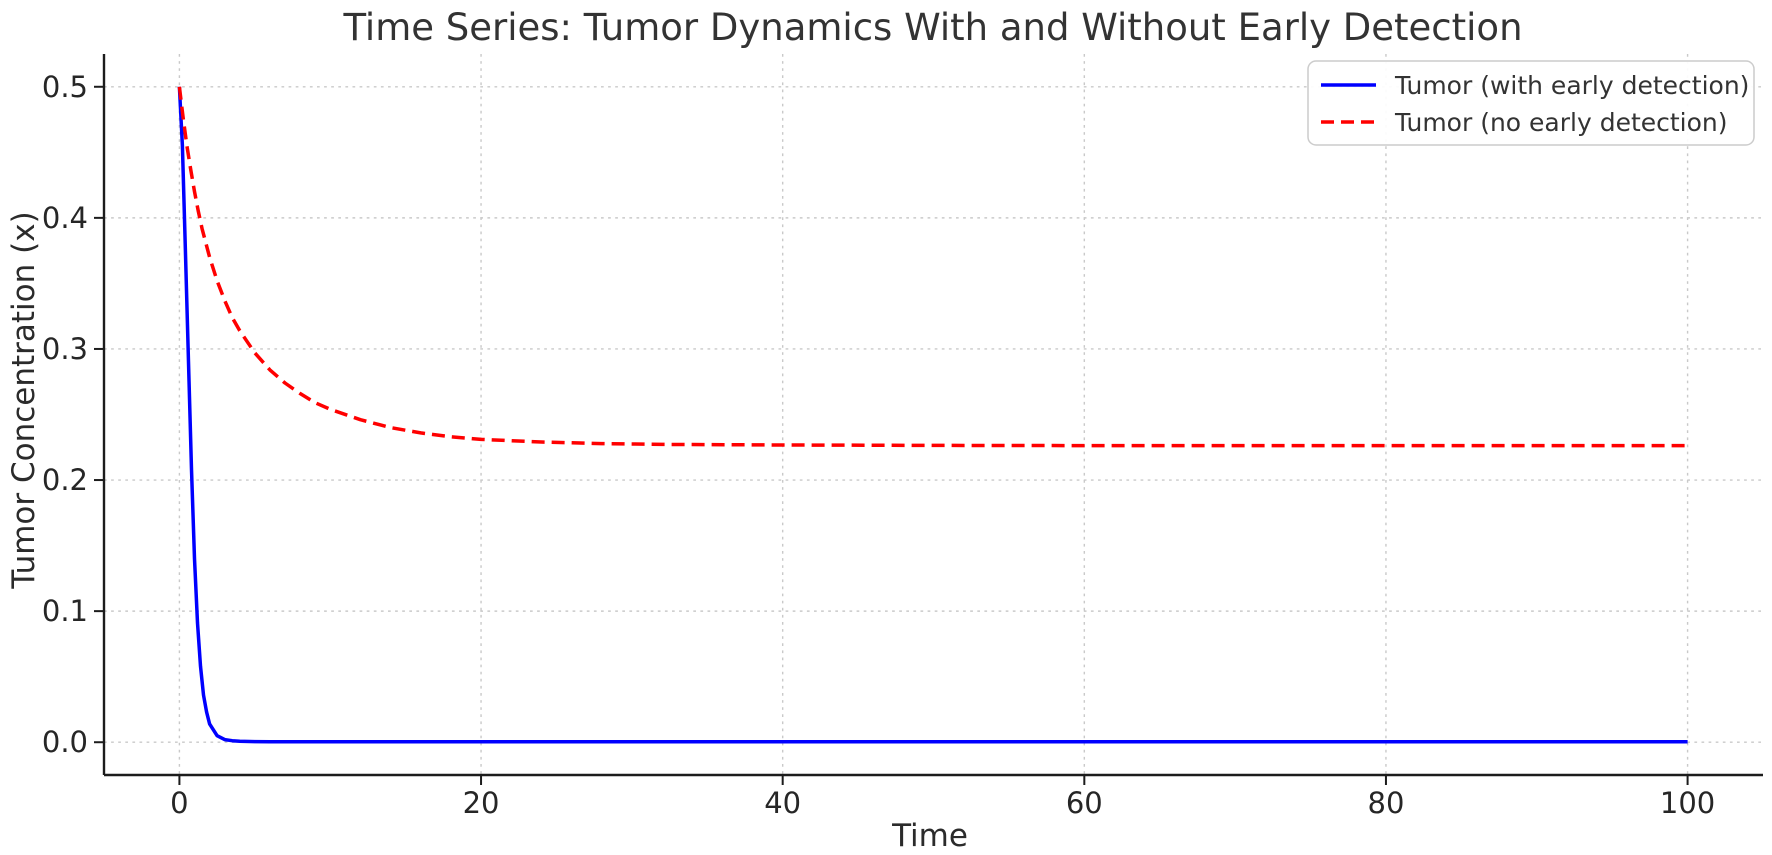  I want to click on y-axis-label: Tumor Concentration (x), so click(24, 400).